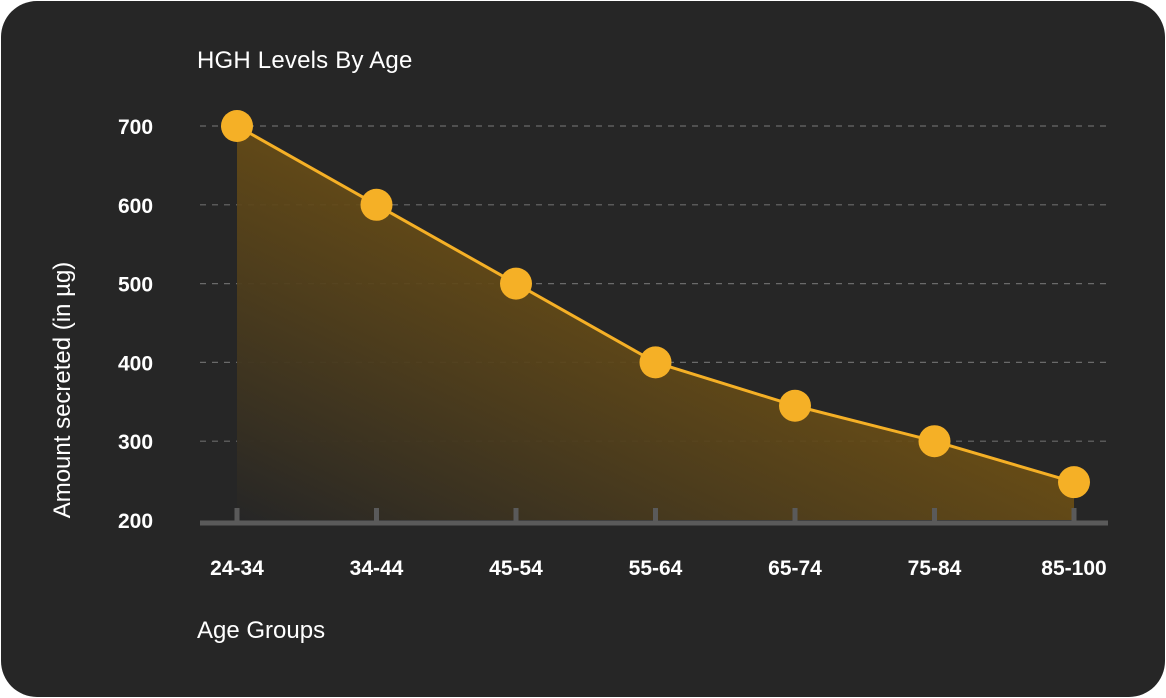 This screenshot has width=1166, height=698. I want to click on y-tick-label: 300, so click(135, 442).